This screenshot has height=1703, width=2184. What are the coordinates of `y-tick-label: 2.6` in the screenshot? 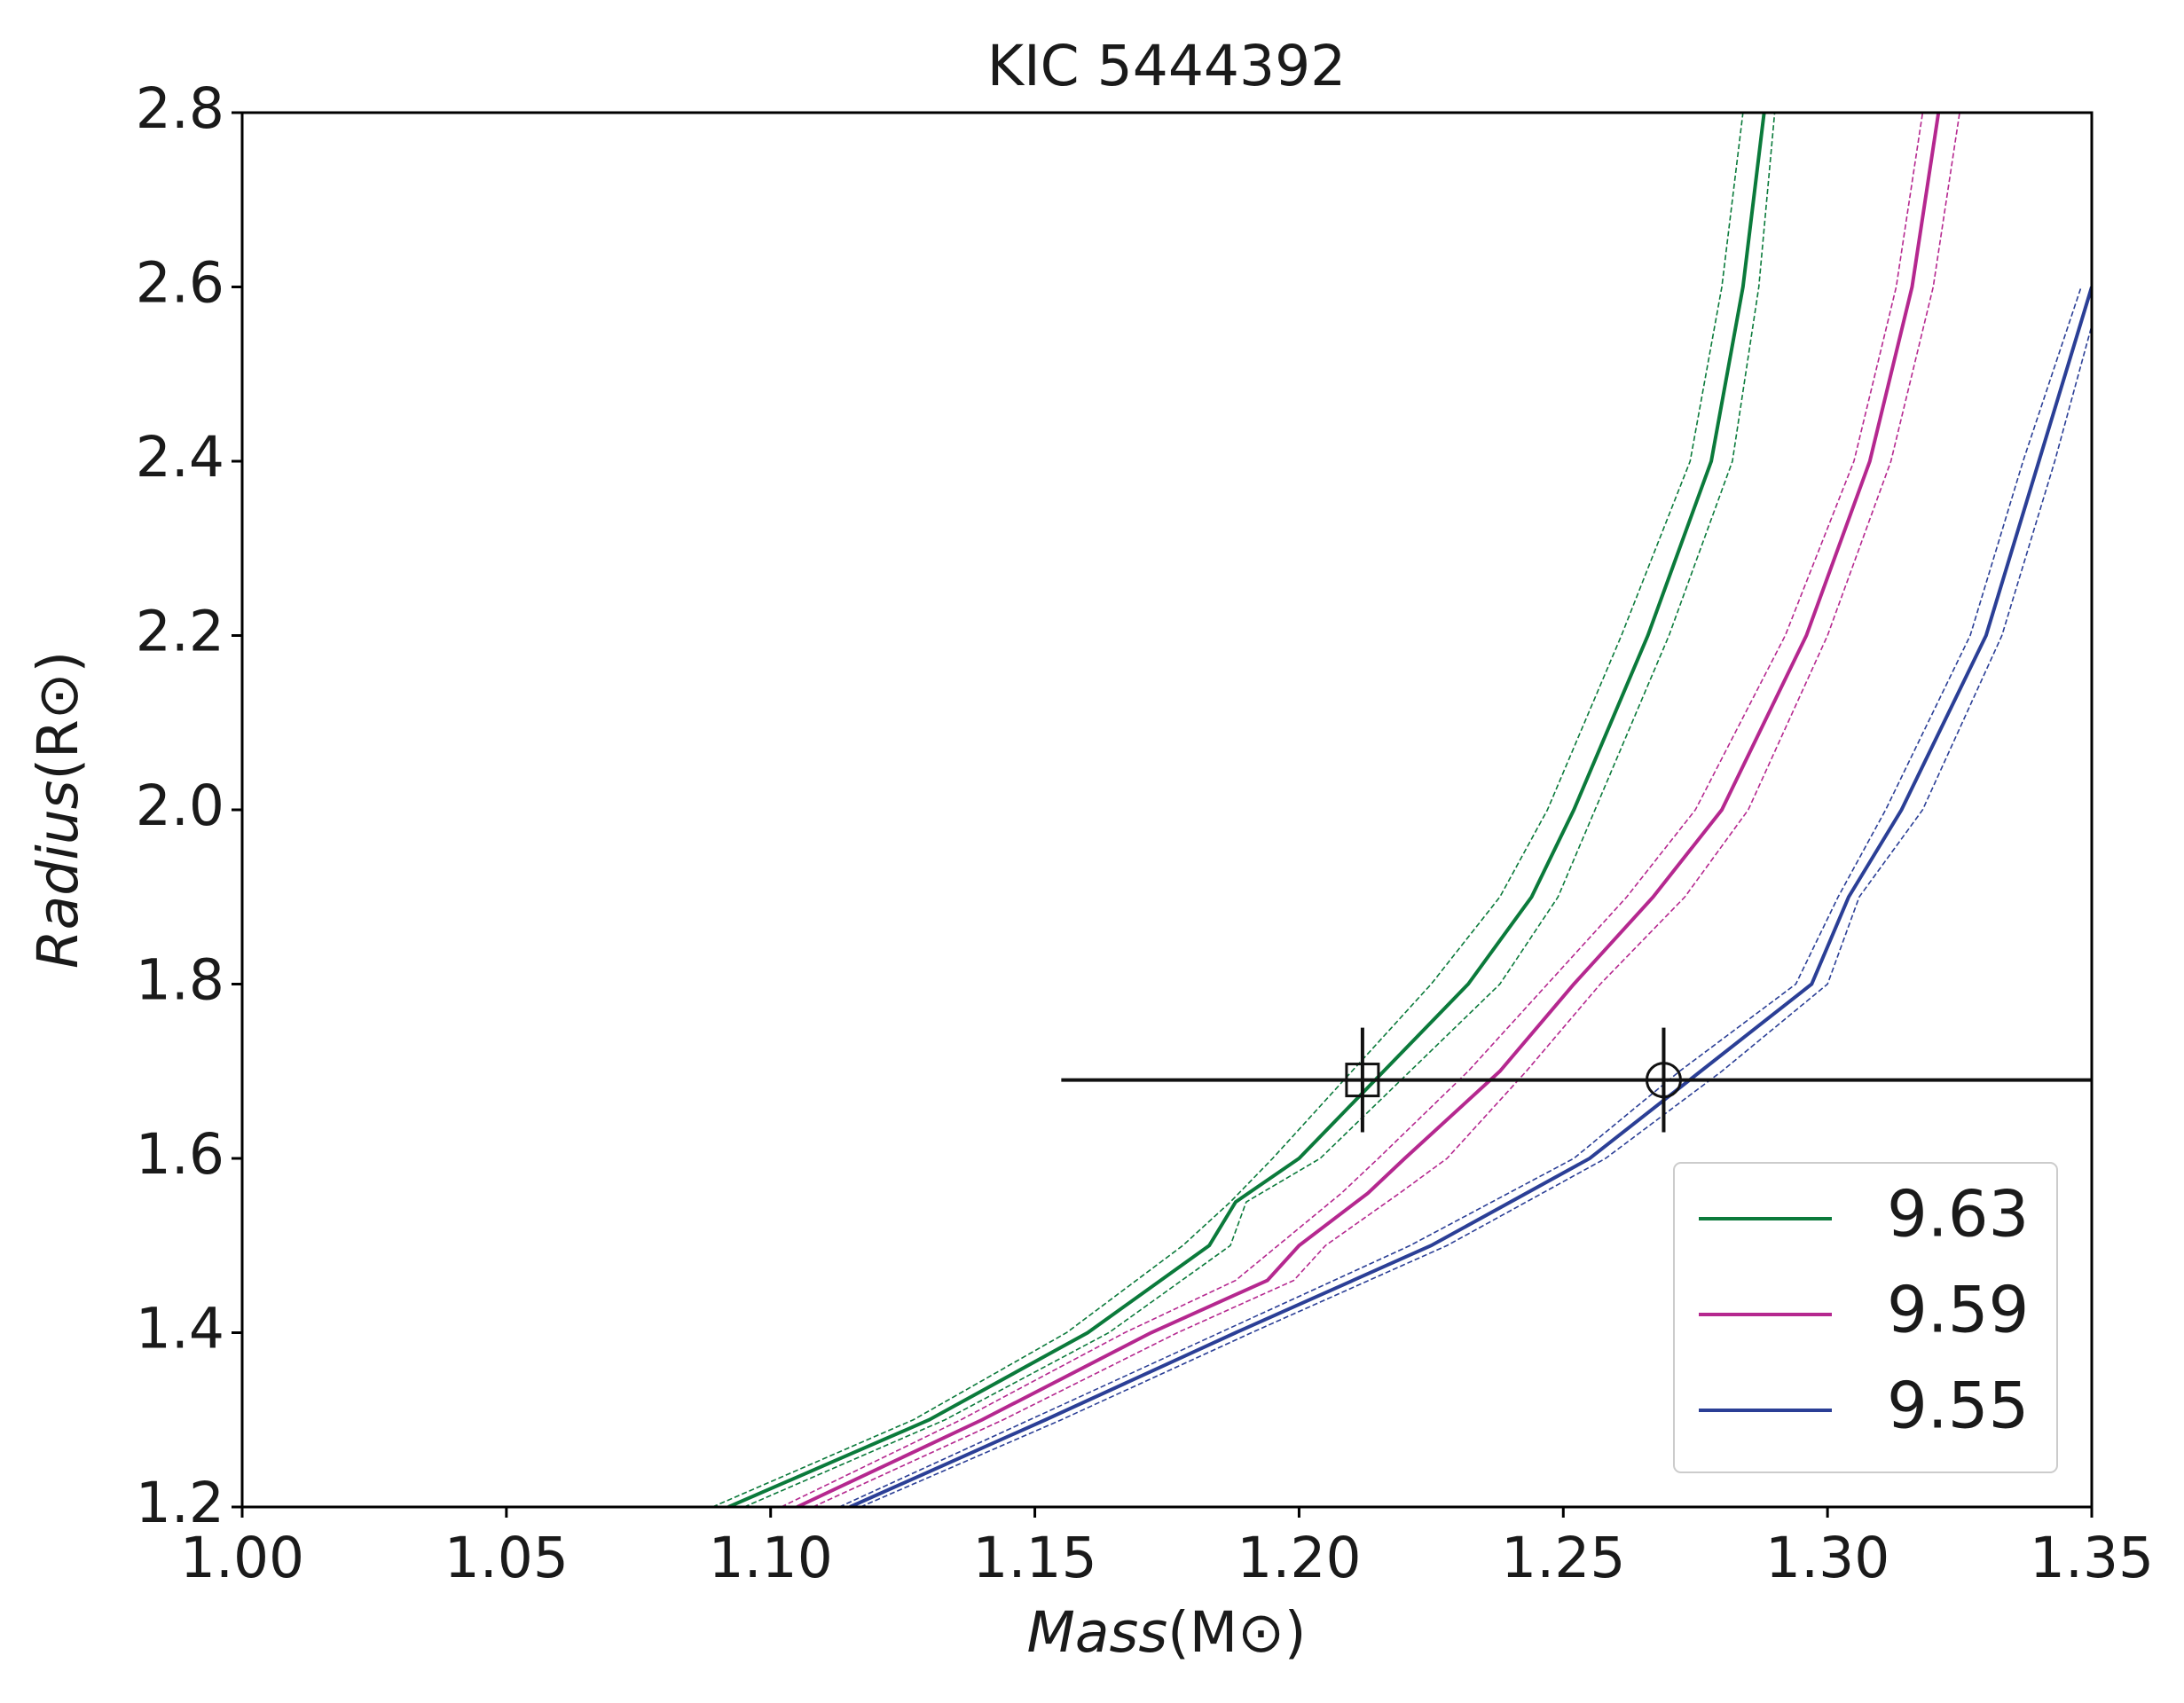 It's located at (180, 283).